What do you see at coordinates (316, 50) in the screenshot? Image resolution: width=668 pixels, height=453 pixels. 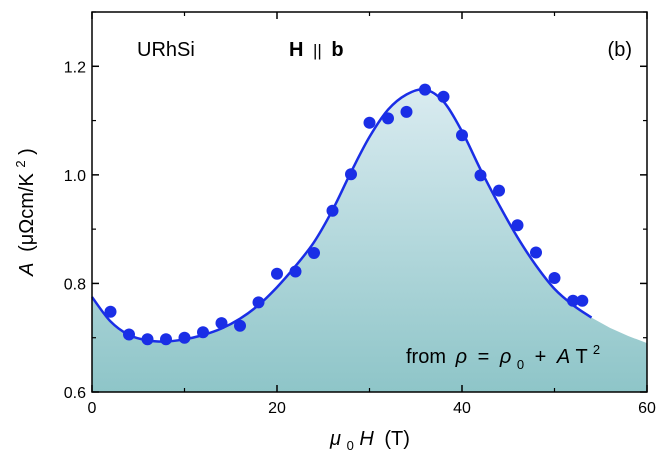 I see `field-direction-label: H || b` at bounding box center [316, 50].